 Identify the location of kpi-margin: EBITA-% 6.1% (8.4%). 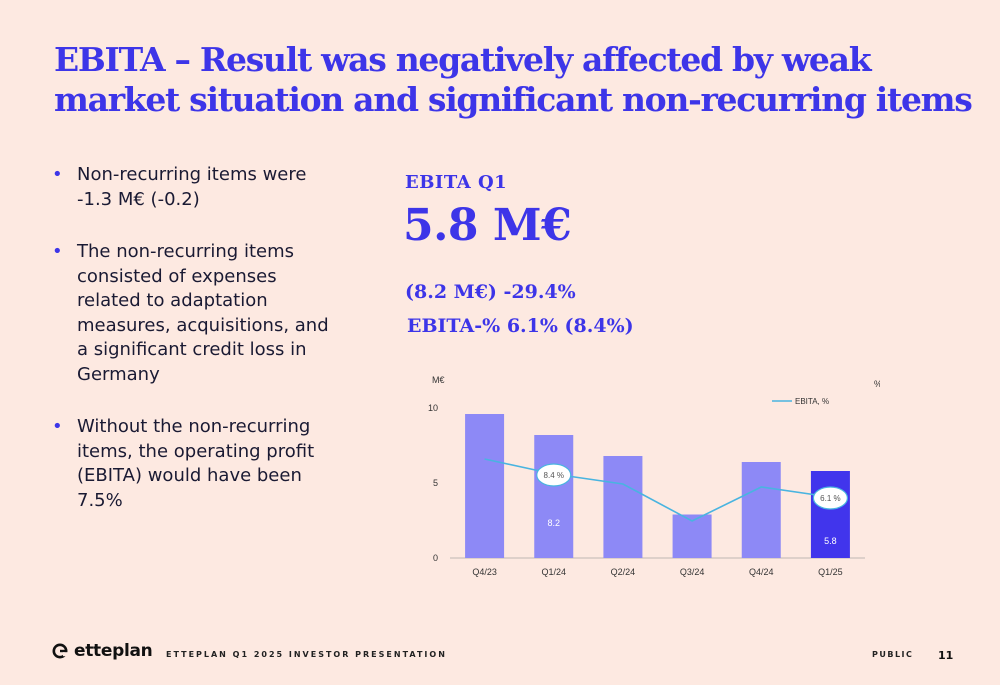
(520, 326).